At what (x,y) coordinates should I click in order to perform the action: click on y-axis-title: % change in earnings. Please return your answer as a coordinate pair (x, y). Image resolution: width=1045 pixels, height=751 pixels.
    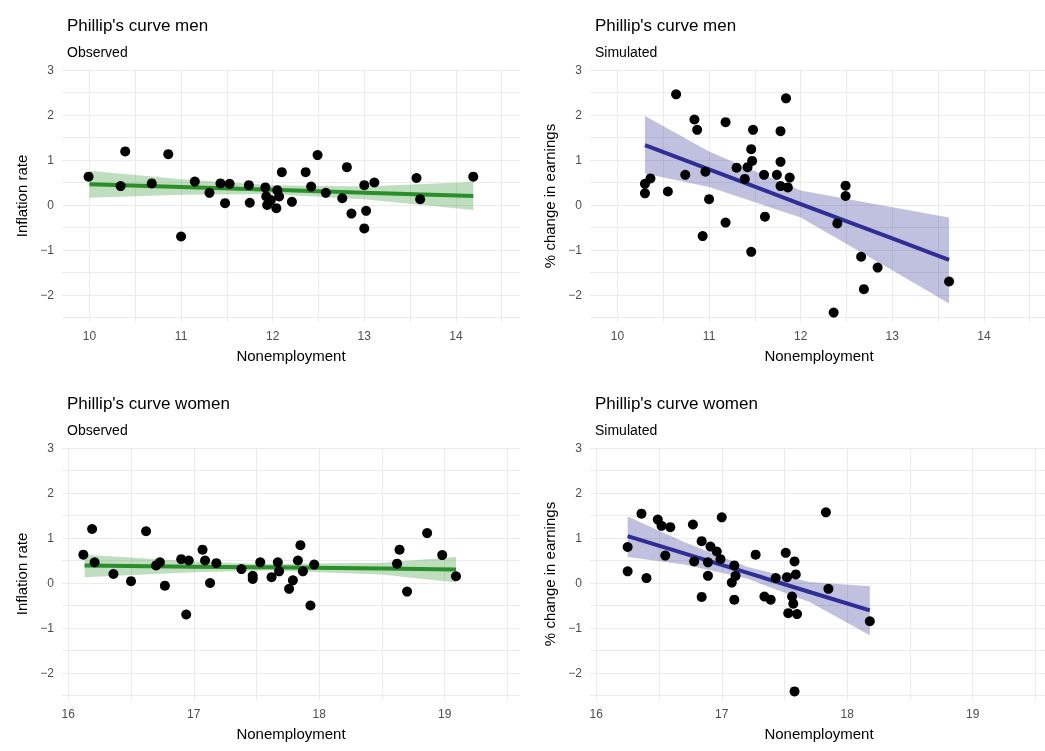
    Looking at the image, I should click on (550, 196).